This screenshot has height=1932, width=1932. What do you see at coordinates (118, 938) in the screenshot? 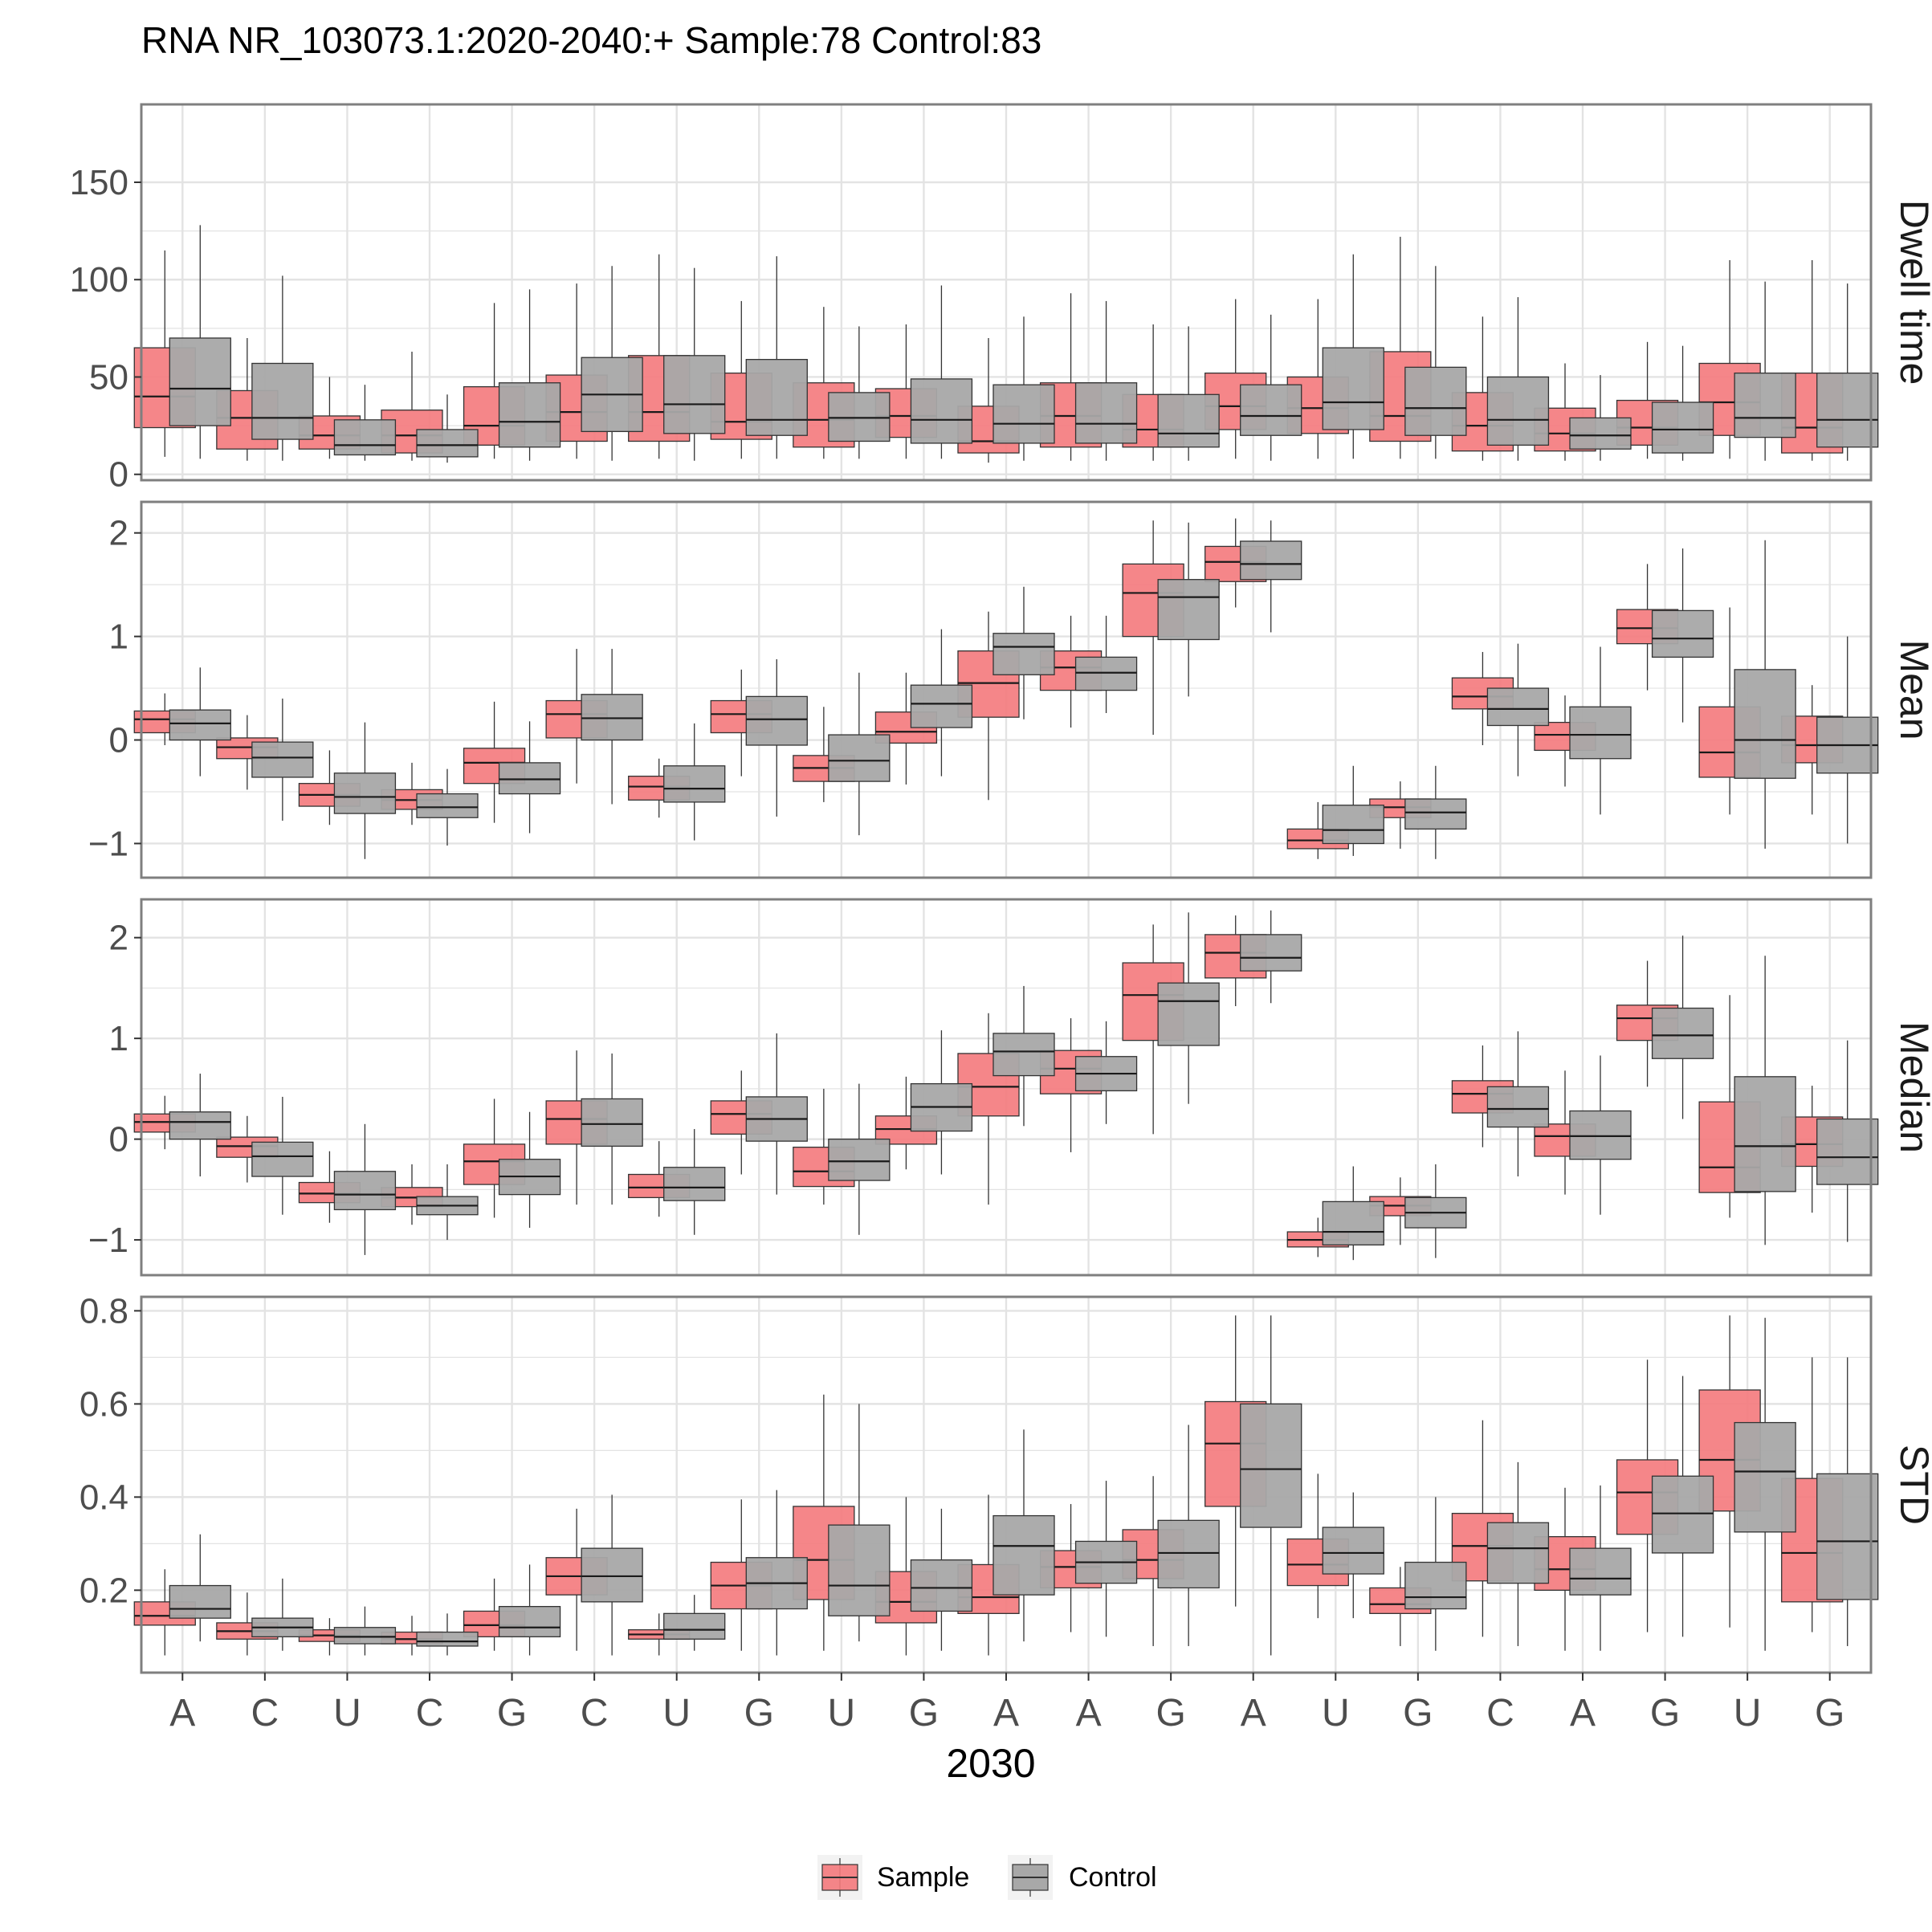
I see `y-tick-label: 2` at bounding box center [118, 938].